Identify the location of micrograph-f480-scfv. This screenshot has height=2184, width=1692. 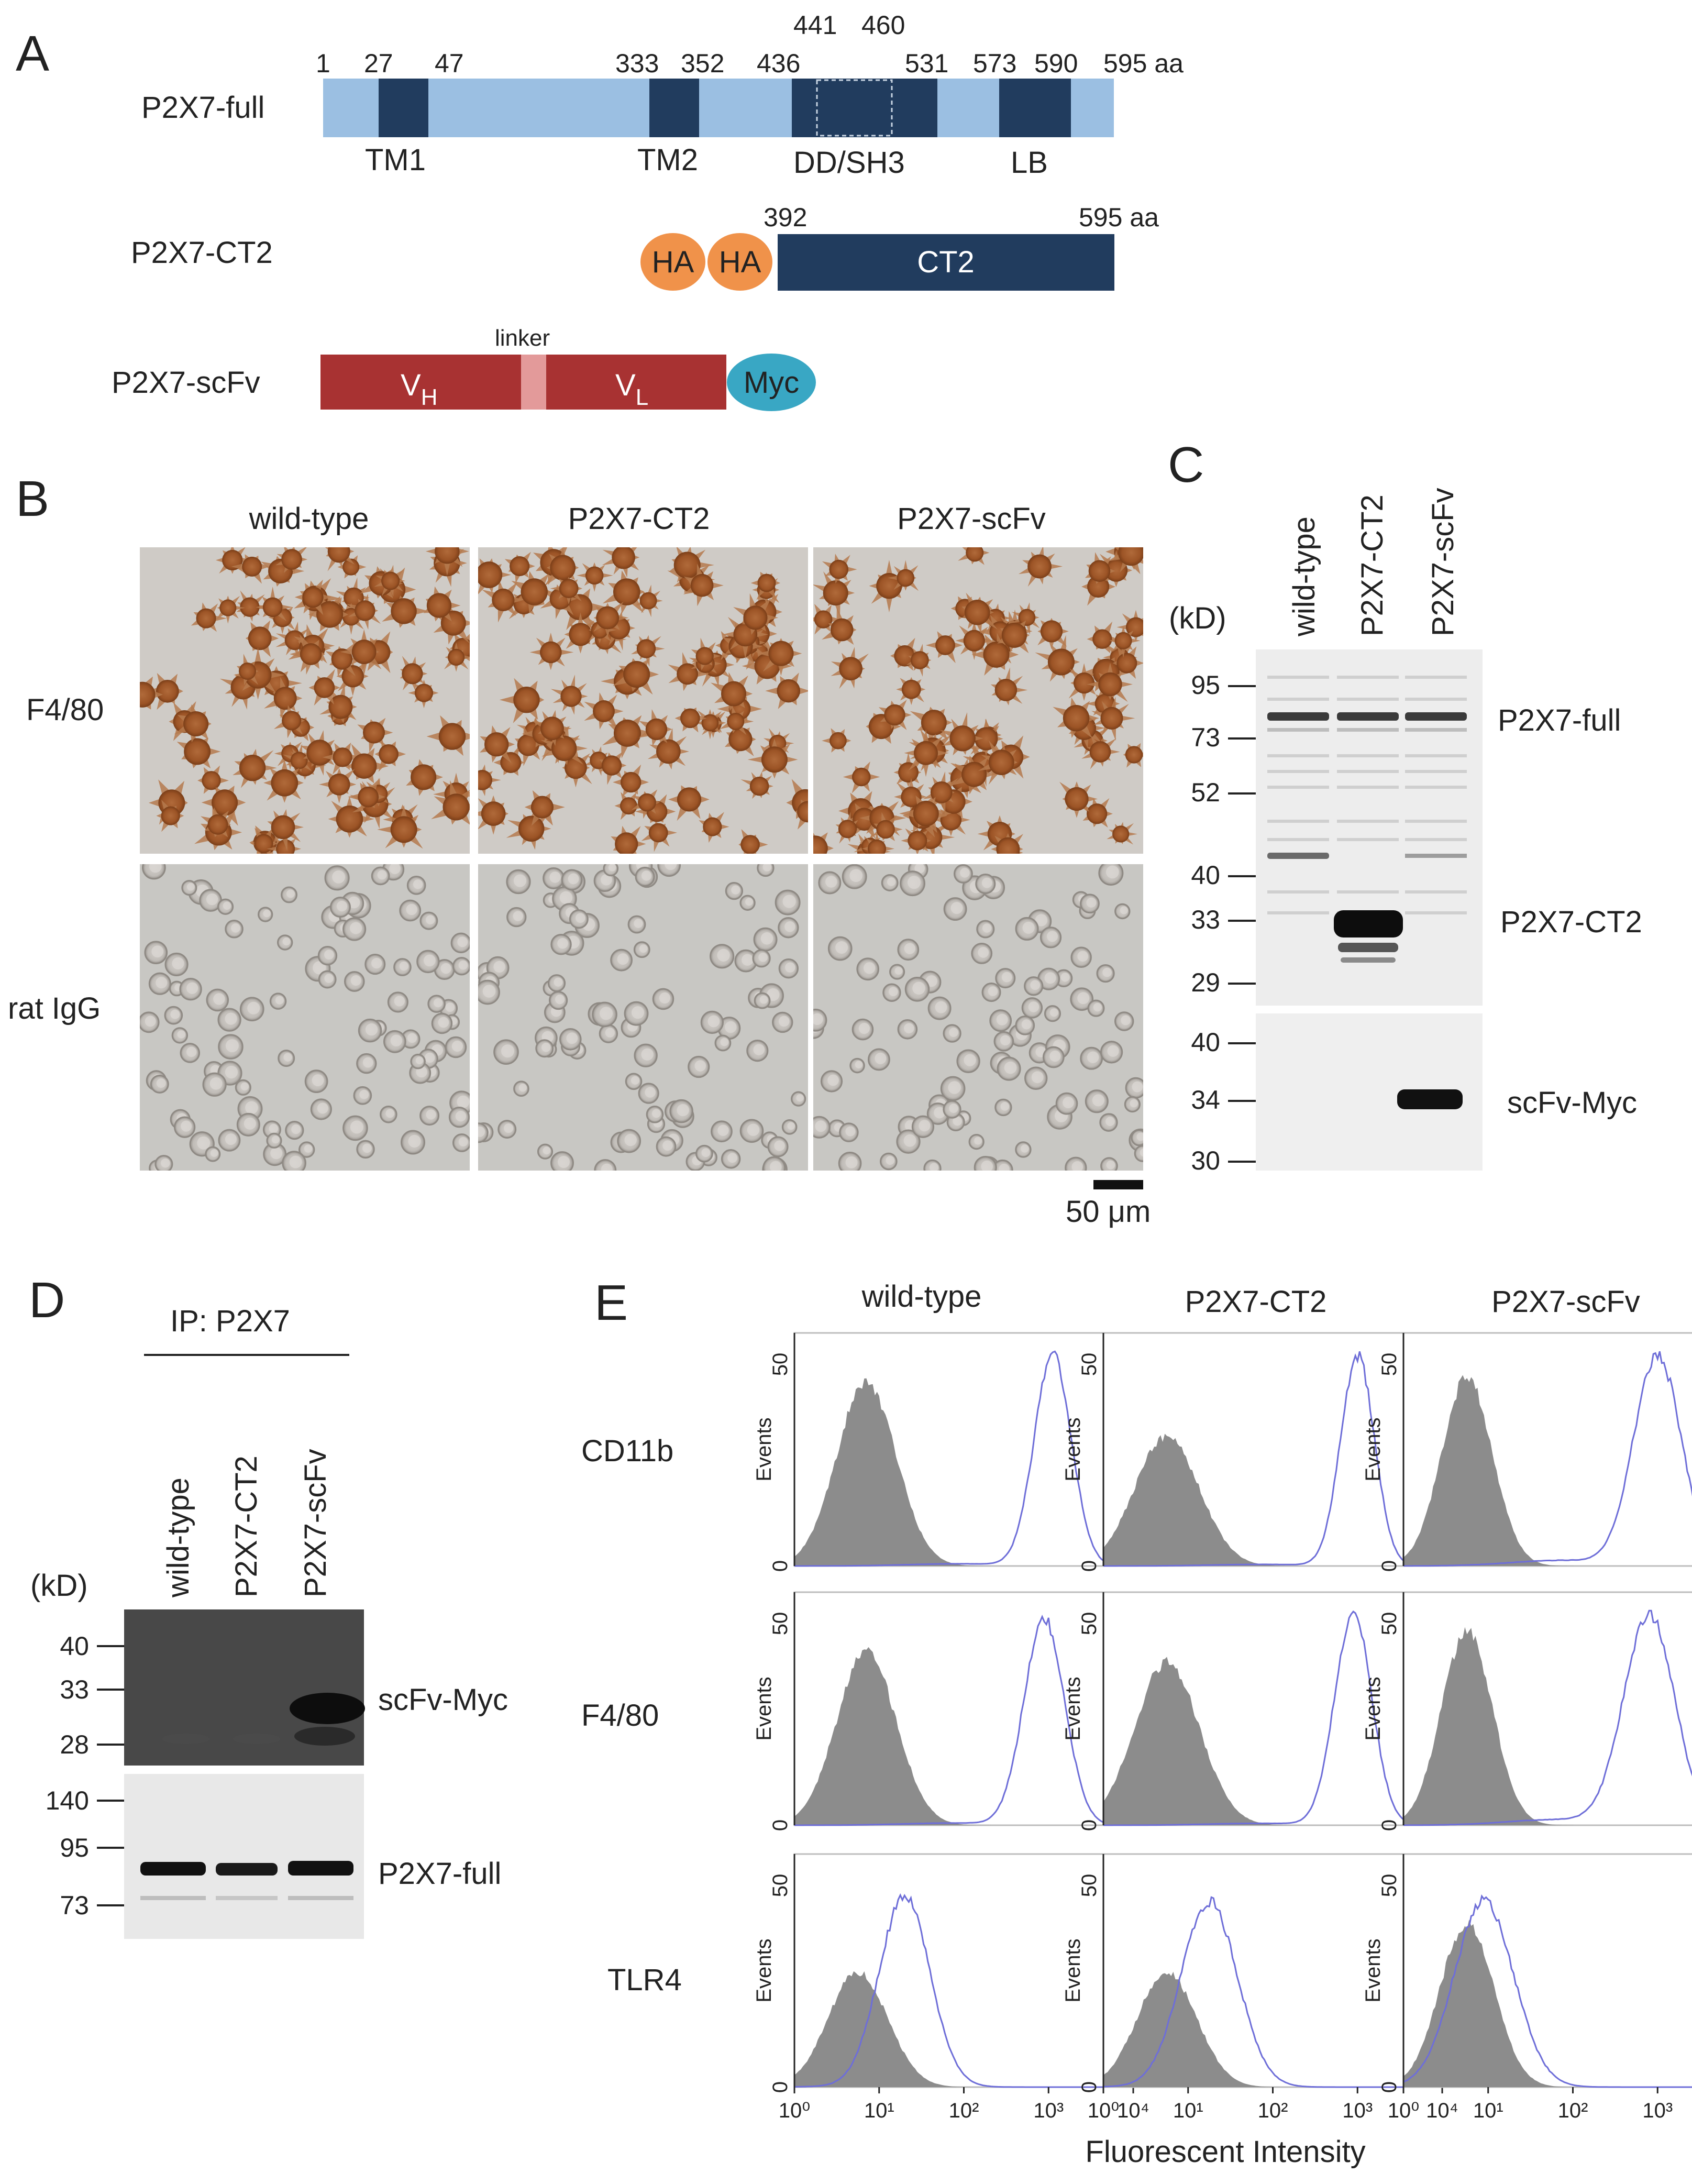
(978, 701).